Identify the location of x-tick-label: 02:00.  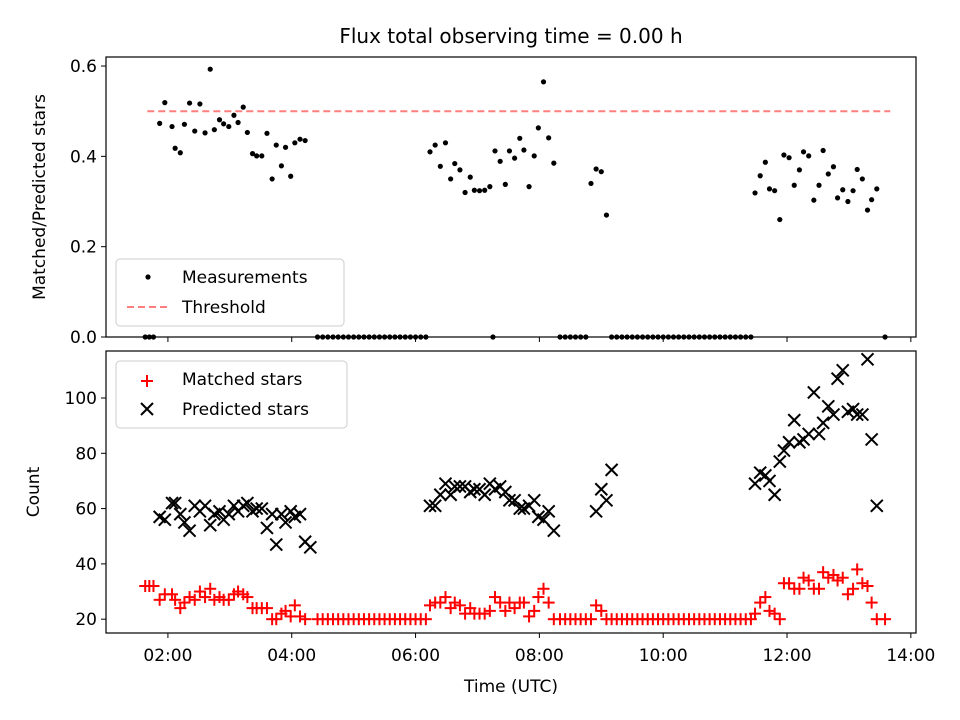
(167, 656).